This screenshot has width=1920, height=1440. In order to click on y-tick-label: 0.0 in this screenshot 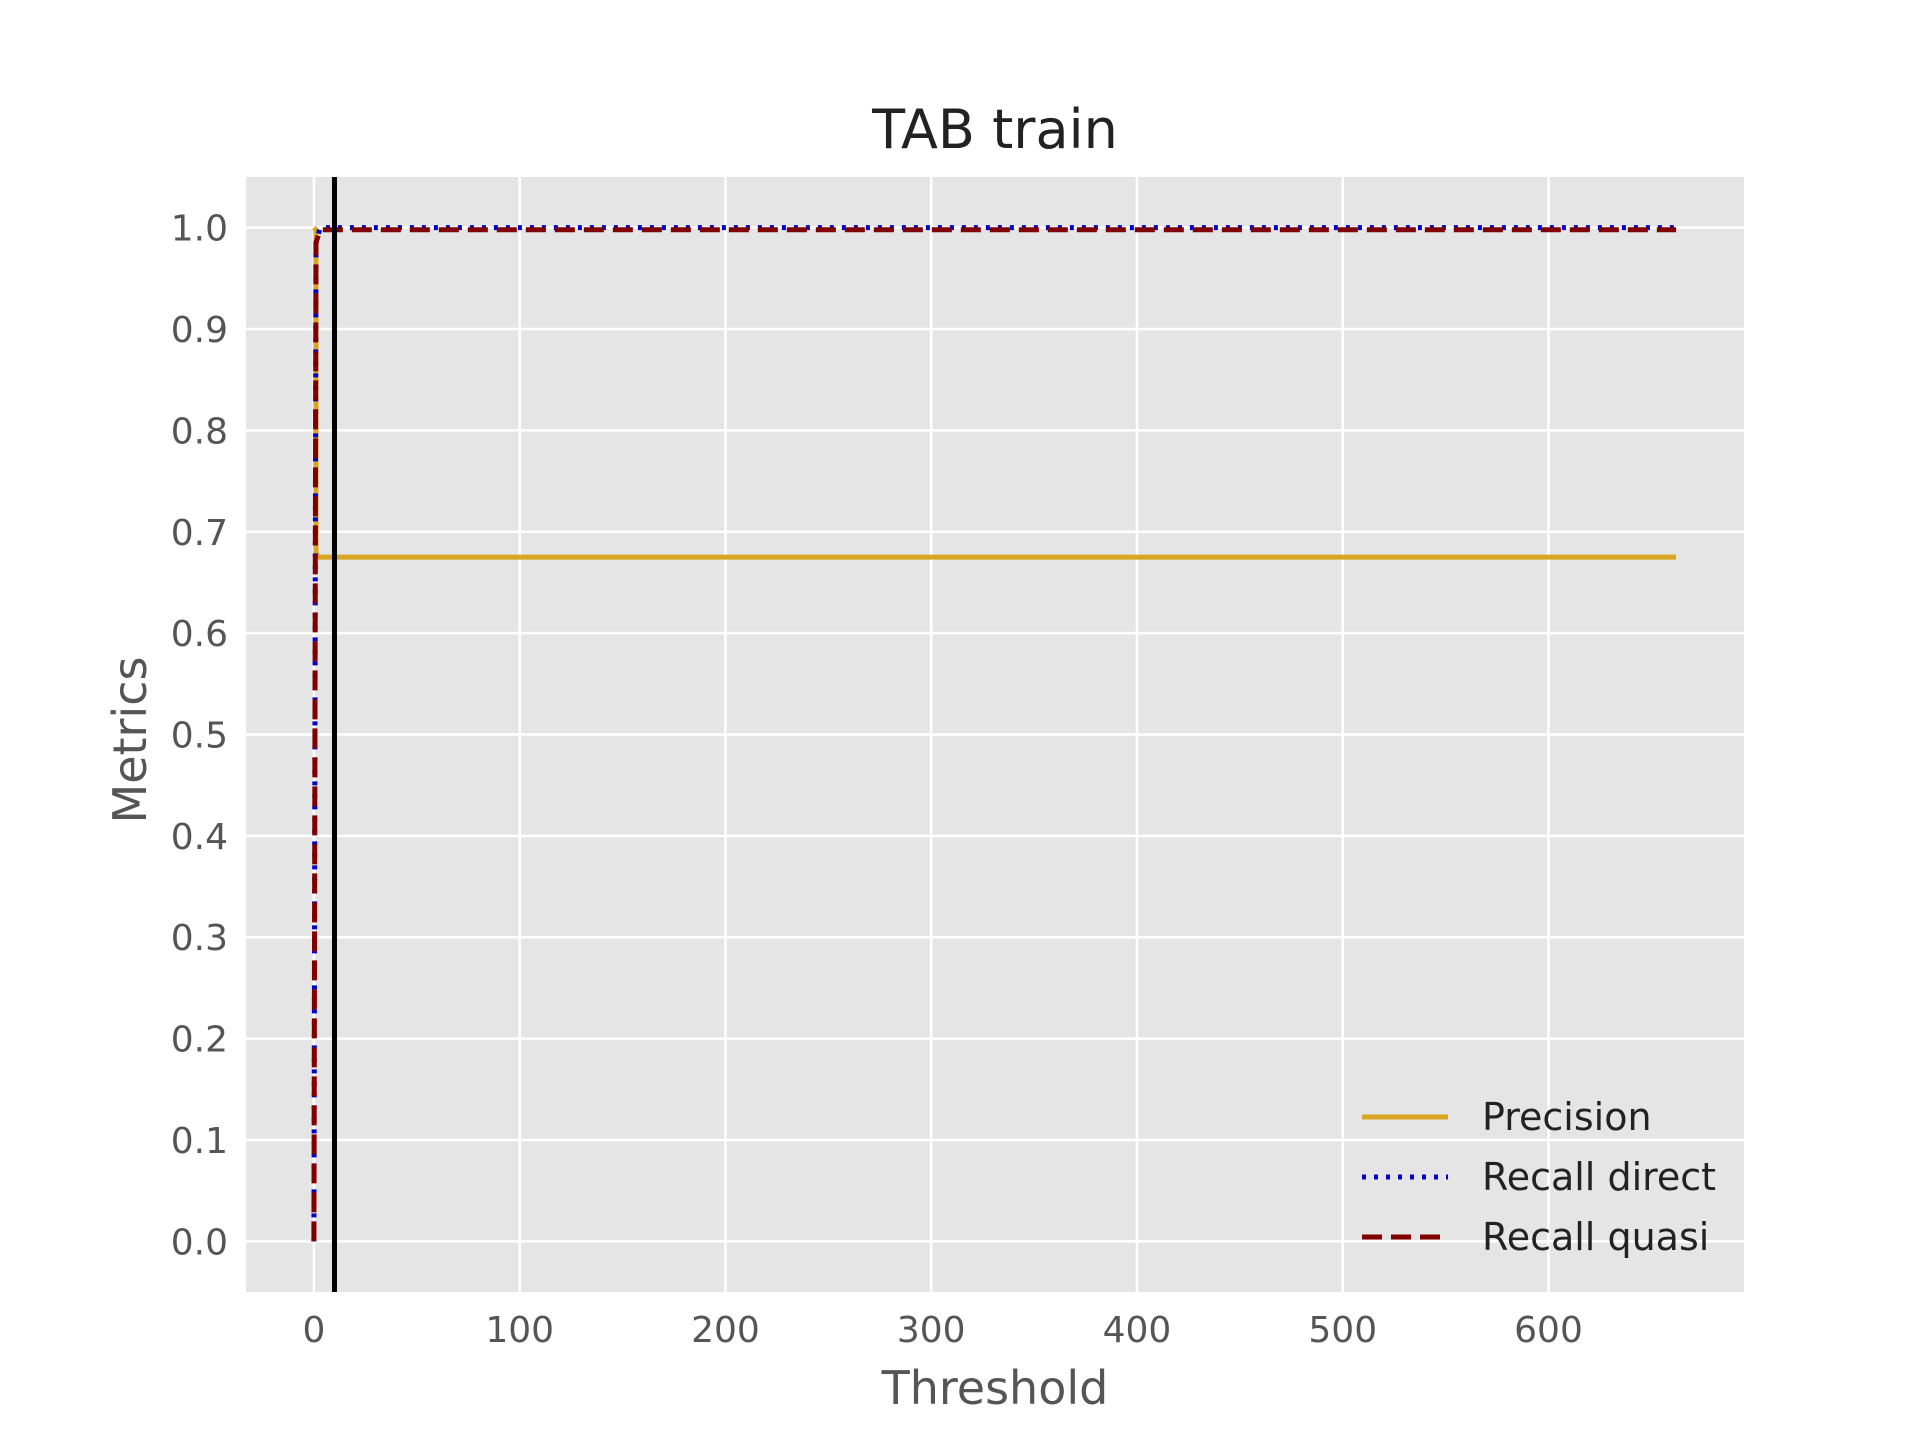, I will do `click(199, 1242)`.